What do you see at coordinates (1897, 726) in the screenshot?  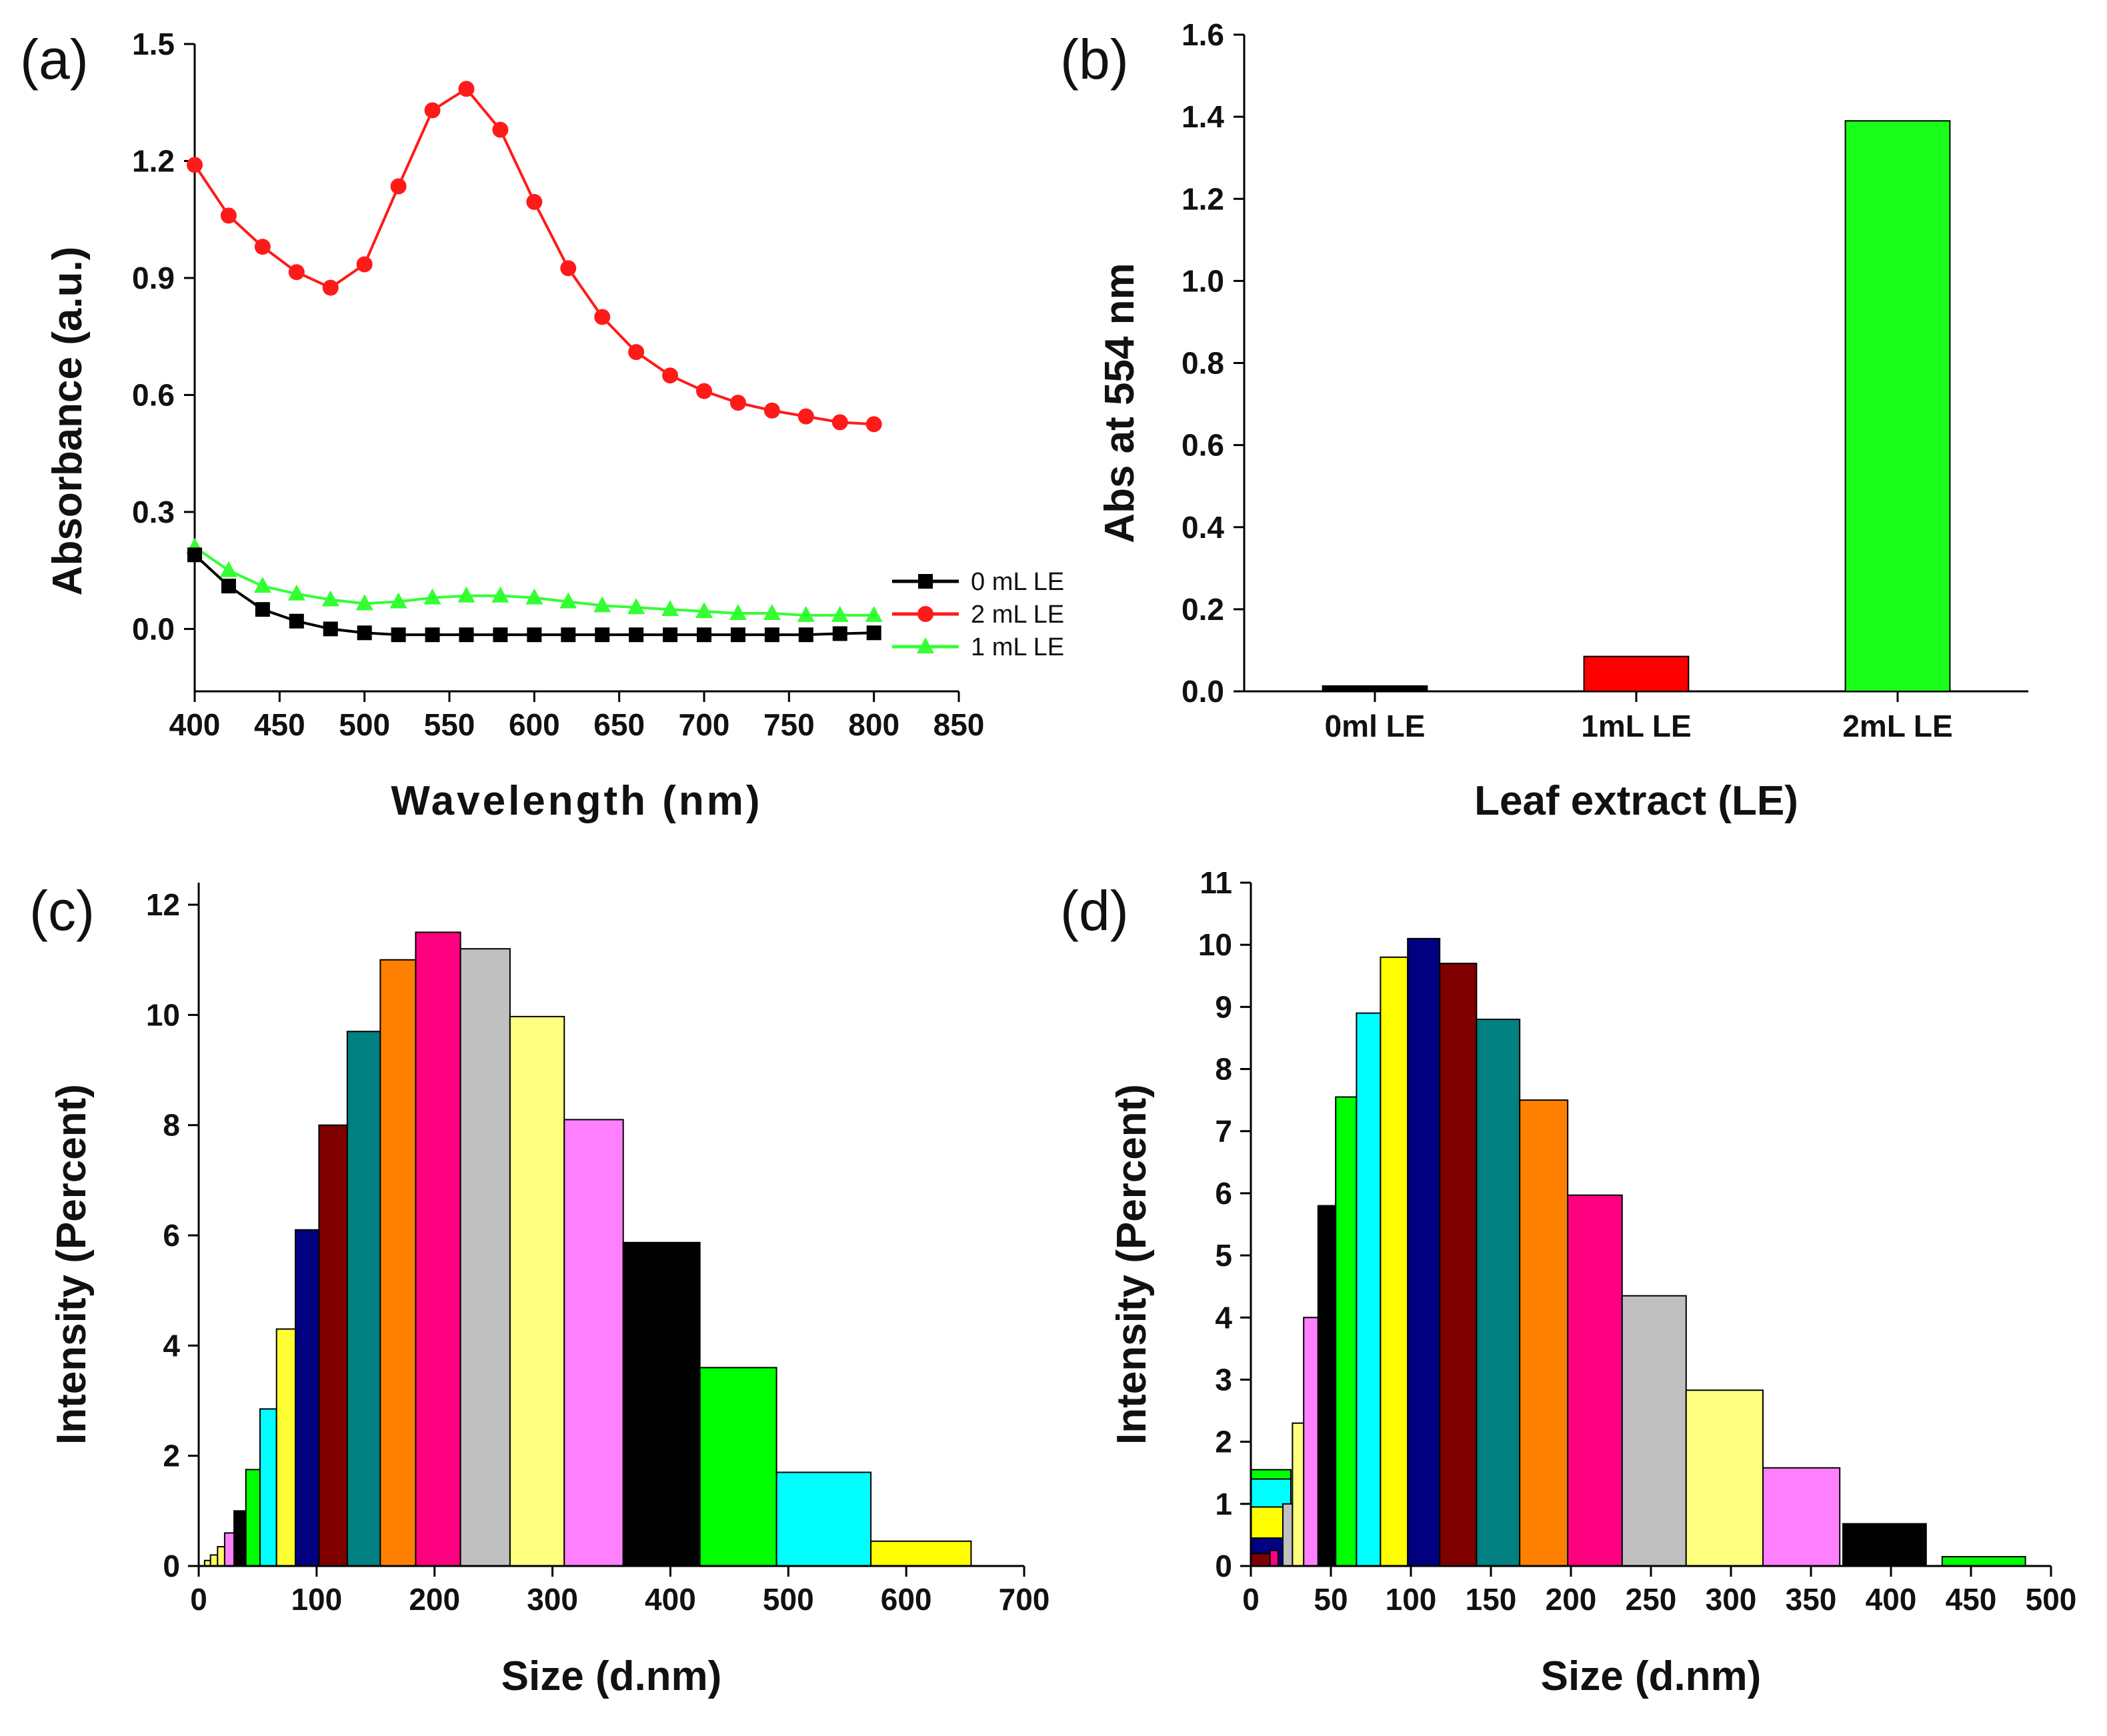 I see `panel-b-x-tick-label: 2mL LE` at bounding box center [1897, 726].